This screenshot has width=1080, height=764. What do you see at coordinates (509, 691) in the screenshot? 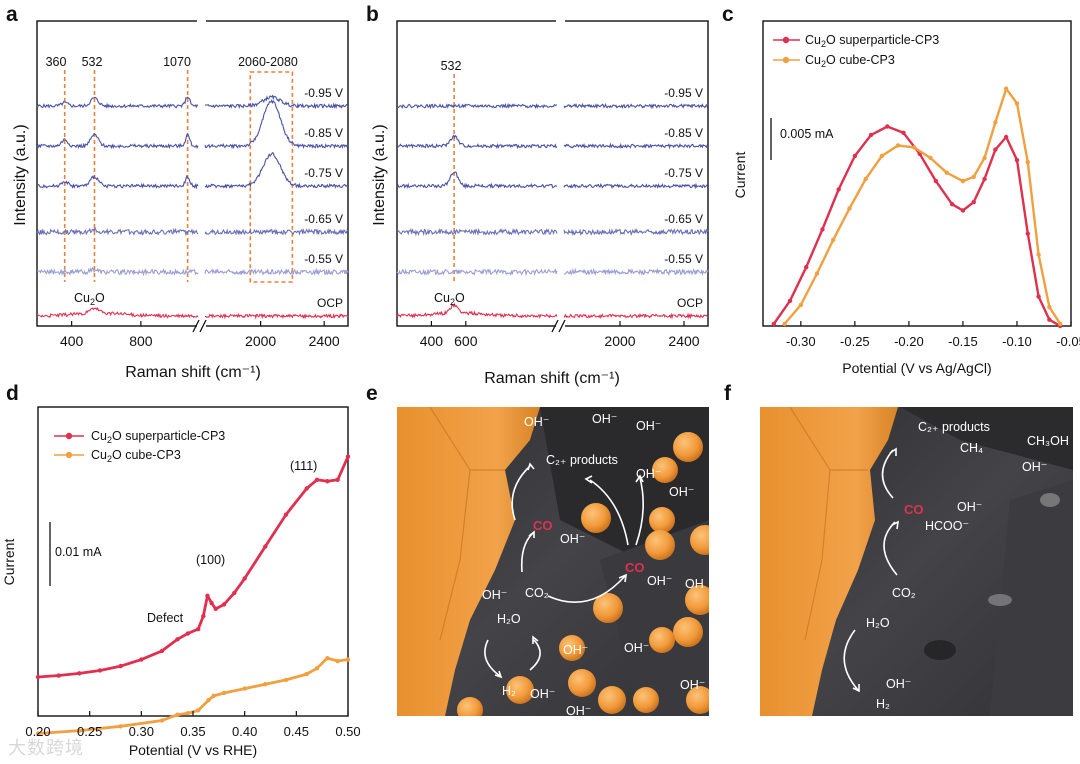
I see `e-labels-16: H₂` at bounding box center [509, 691].